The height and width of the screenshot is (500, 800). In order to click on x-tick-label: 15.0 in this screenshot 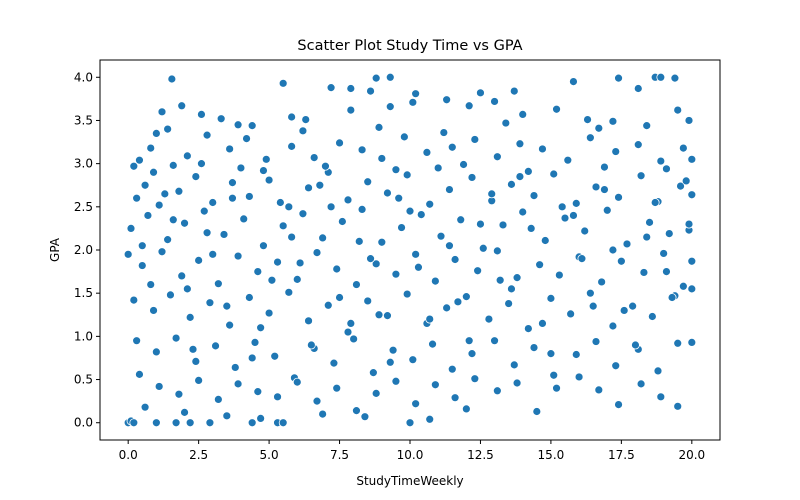, I will do `click(551, 455)`.